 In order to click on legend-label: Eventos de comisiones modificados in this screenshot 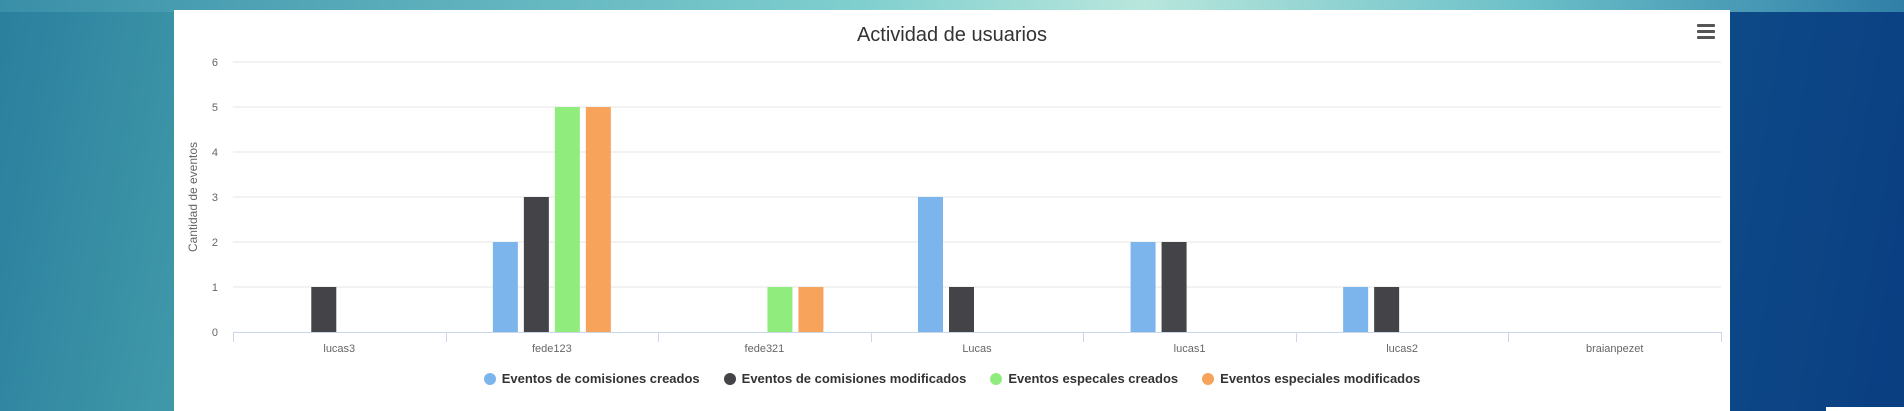, I will do `click(854, 378)`.